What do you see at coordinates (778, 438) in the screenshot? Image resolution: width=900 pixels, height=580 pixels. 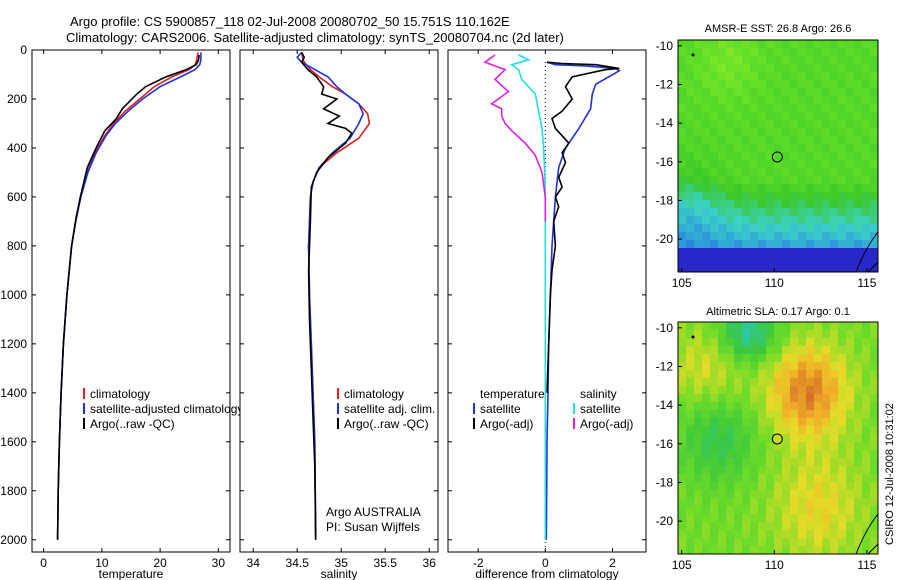 I see `sla-map-frame` at bounding box center [778, 438].